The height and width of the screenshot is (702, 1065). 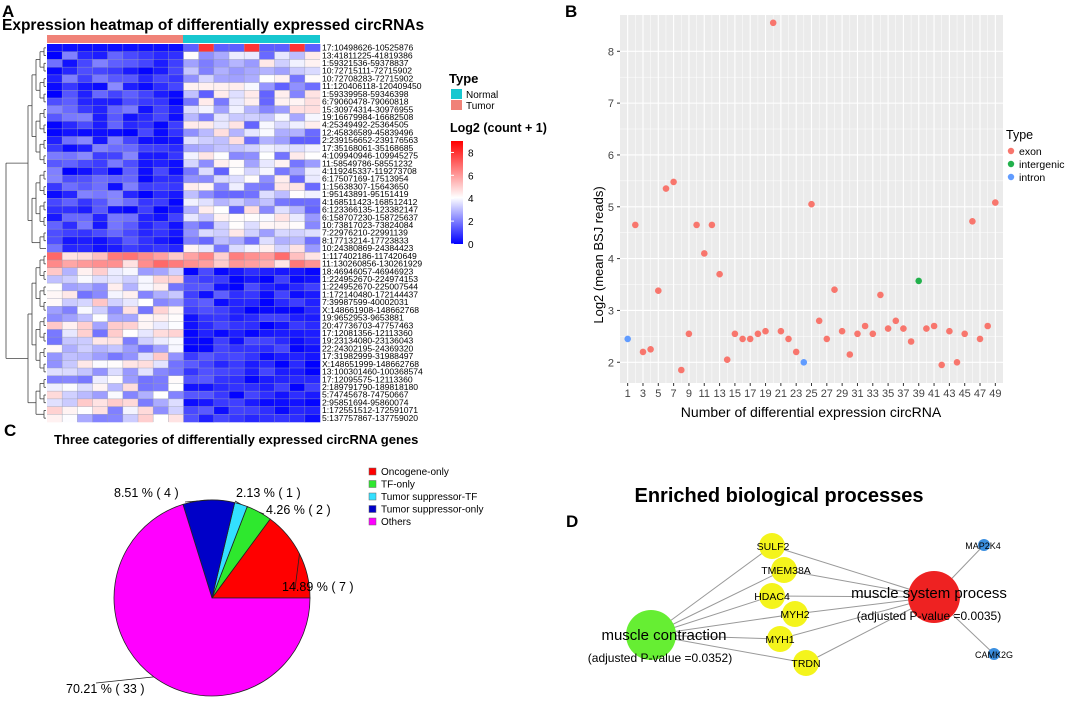 I want to click on gene-label: TRDN, so click(x=805, y=664).